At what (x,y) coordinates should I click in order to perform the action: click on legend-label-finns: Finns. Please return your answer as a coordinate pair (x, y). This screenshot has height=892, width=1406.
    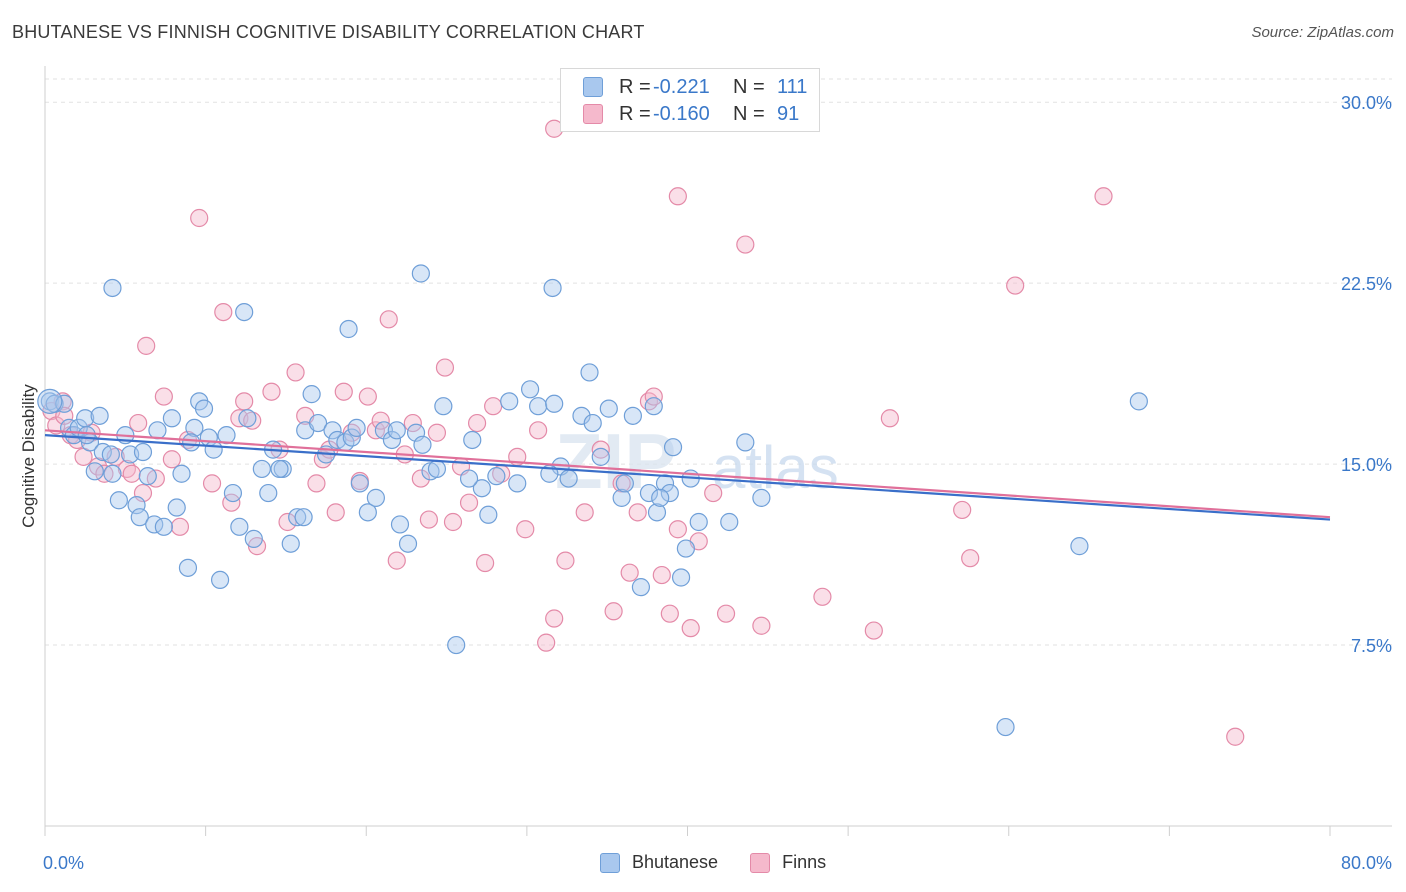
    Looking at the image, I should click on (804, 862).